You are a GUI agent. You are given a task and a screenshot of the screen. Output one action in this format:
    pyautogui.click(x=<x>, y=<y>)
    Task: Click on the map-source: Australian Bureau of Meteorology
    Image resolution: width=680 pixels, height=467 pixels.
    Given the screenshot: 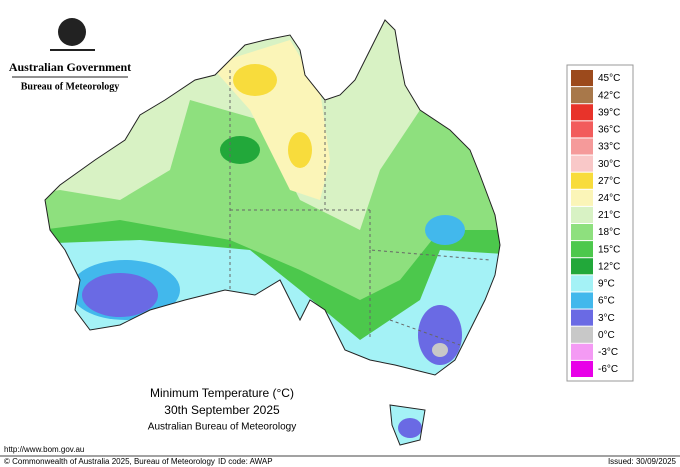 What is the action you would take?
    pyautogui.click(x=222, y=427)
    